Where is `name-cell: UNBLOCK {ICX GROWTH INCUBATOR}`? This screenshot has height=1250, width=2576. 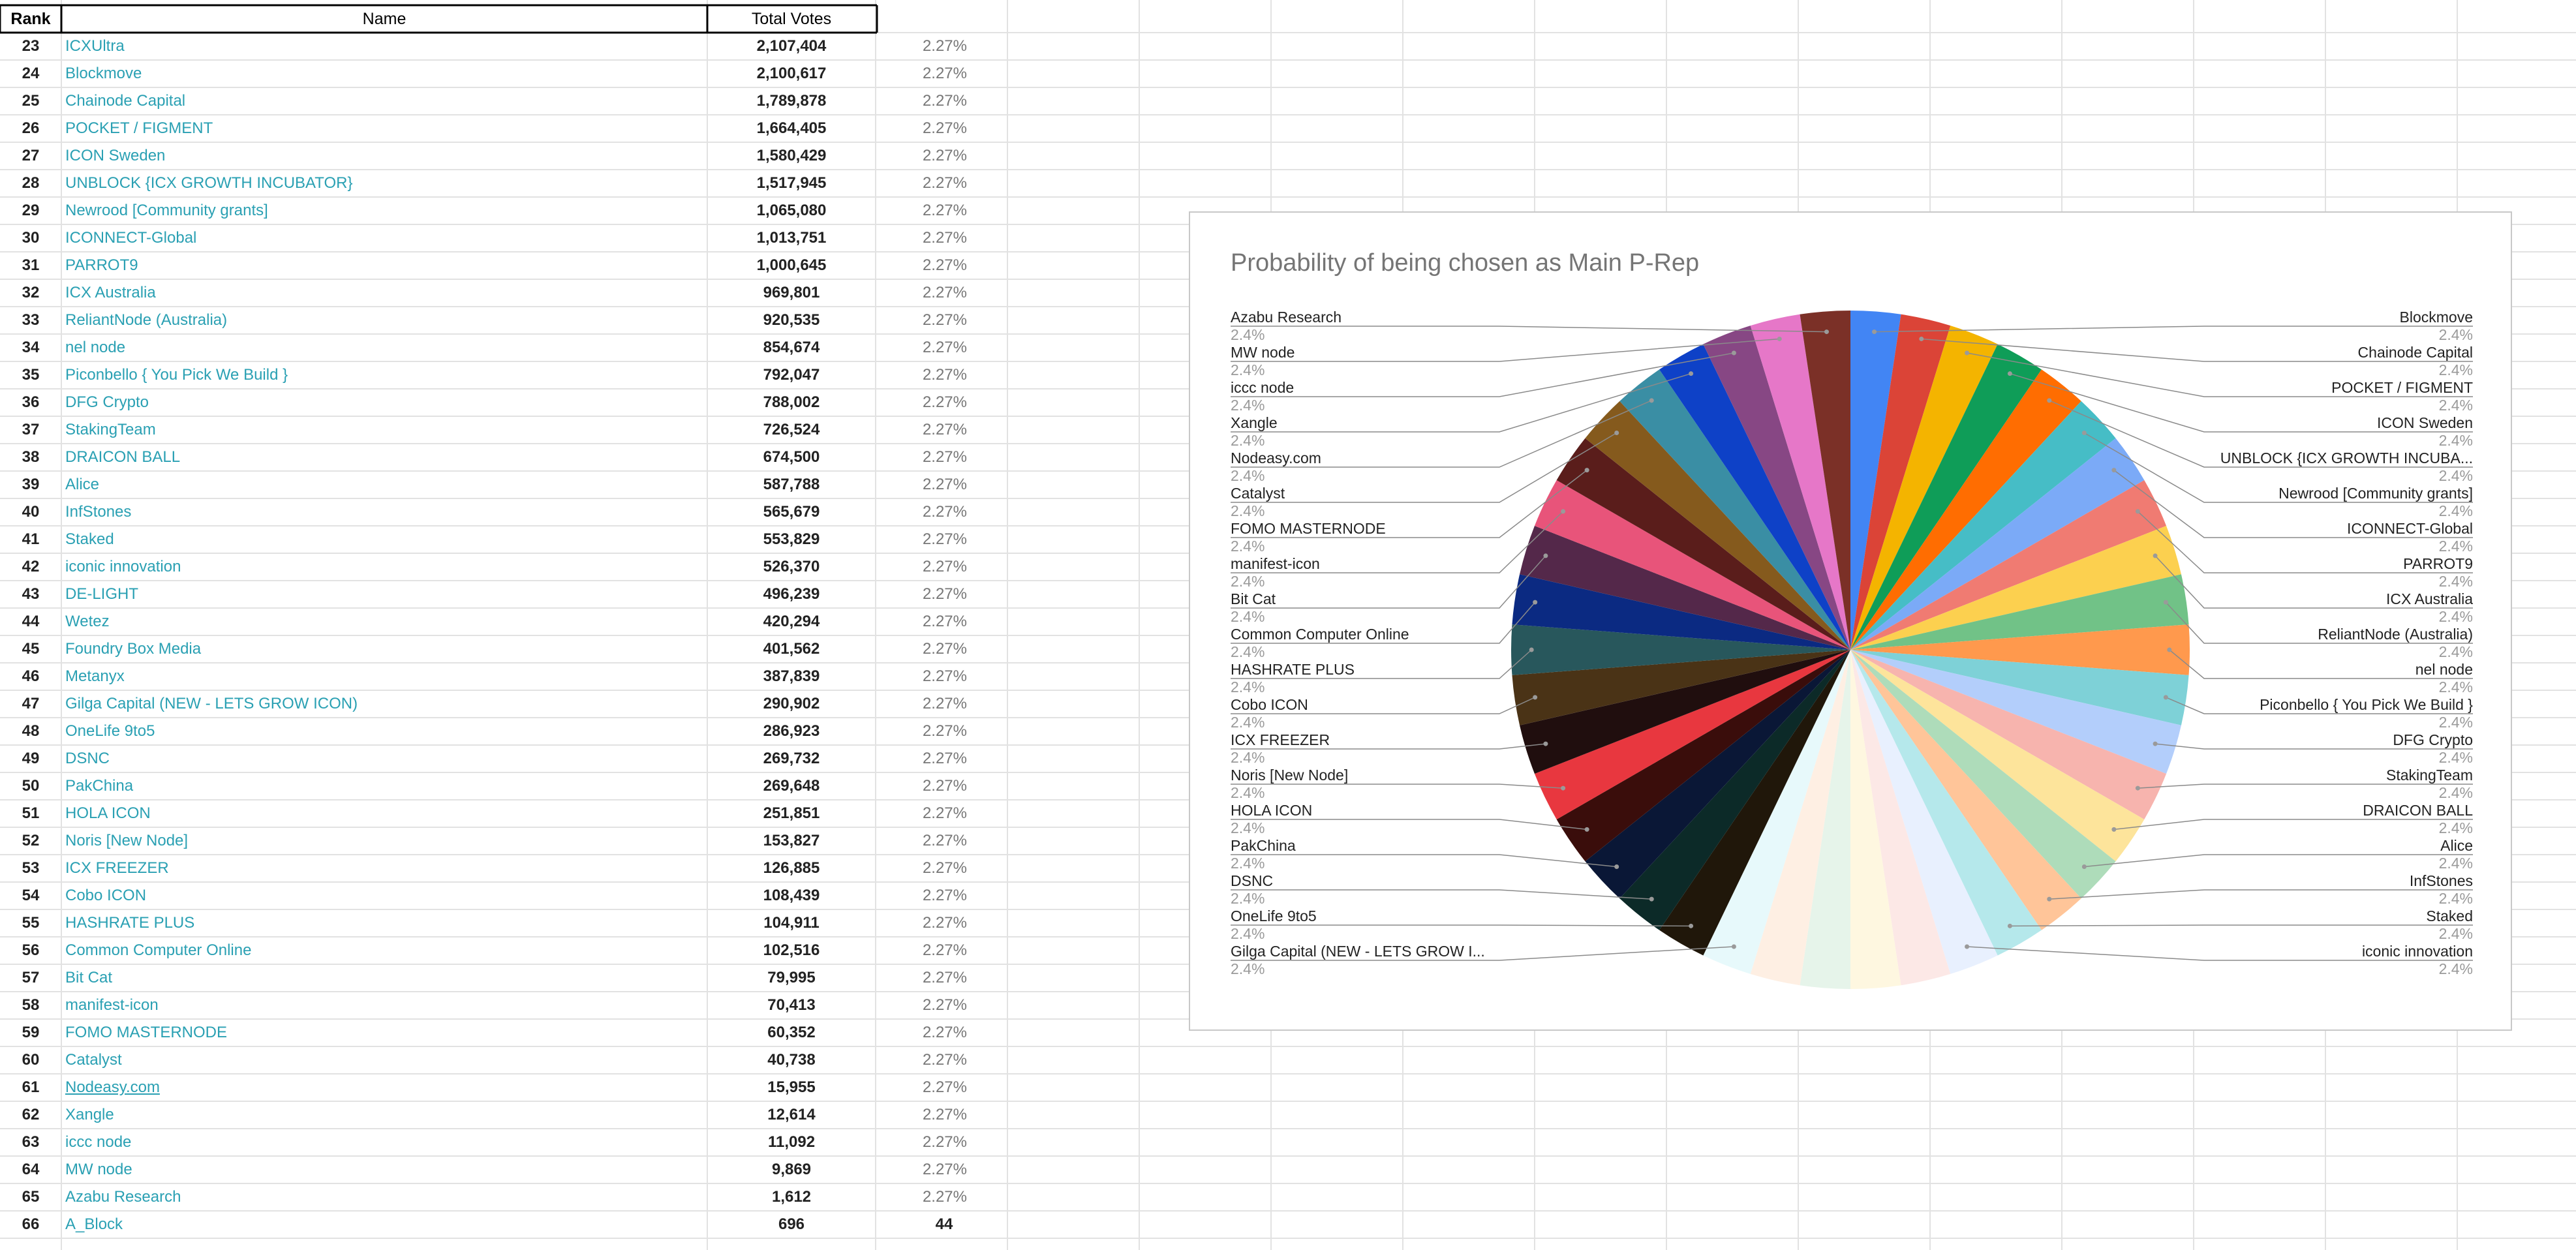
name-cell: UNBLOCK {ICX GROWTH INCUBATOR} is located at coordinates (209, 183).